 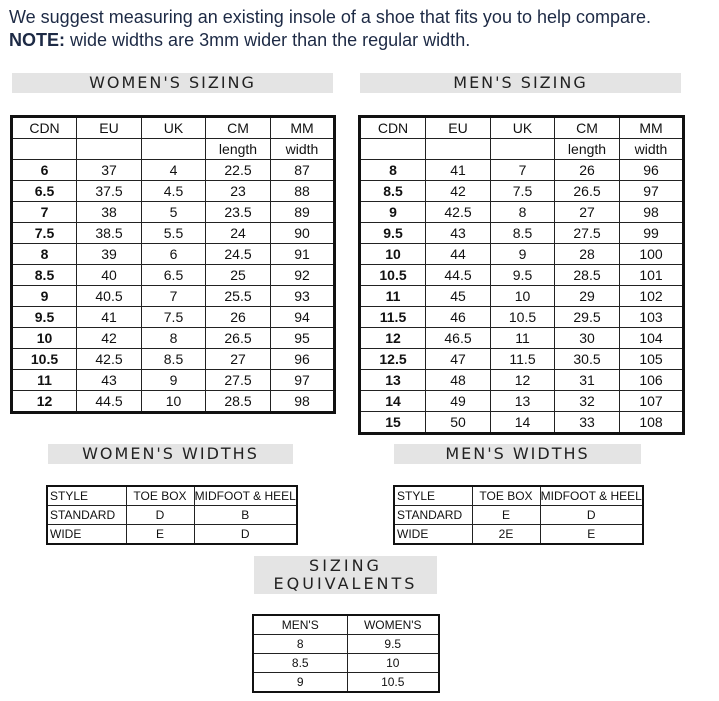 I want to click on cell: 5, so click(x=173, y=212).